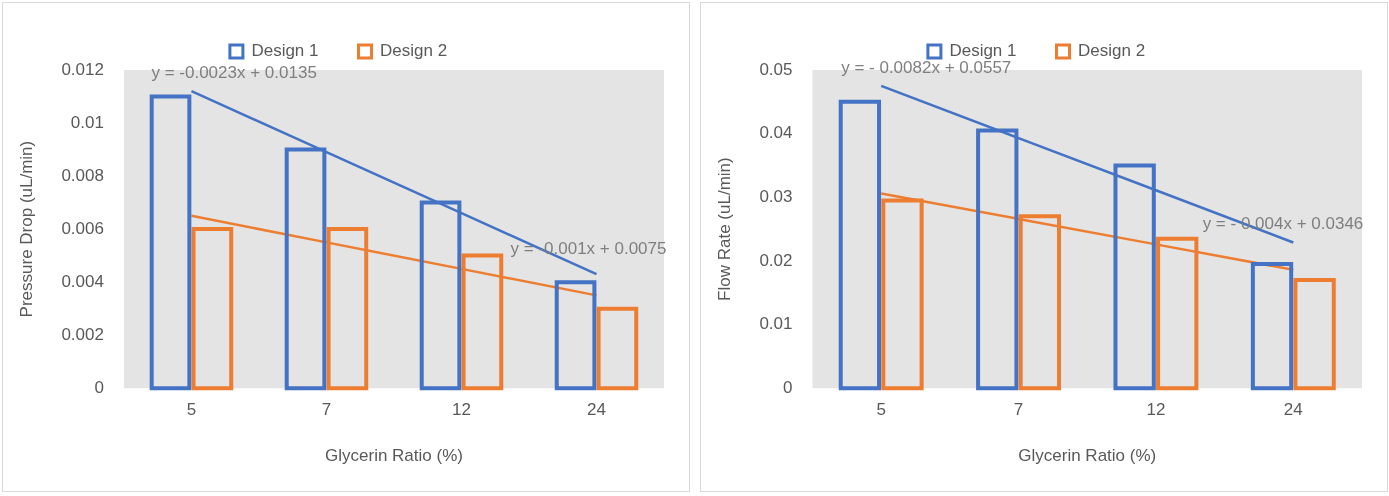  Describe the element at coordinates (82, 228) in the screenshot. I see `y-tick-label: 0.006` at that location.